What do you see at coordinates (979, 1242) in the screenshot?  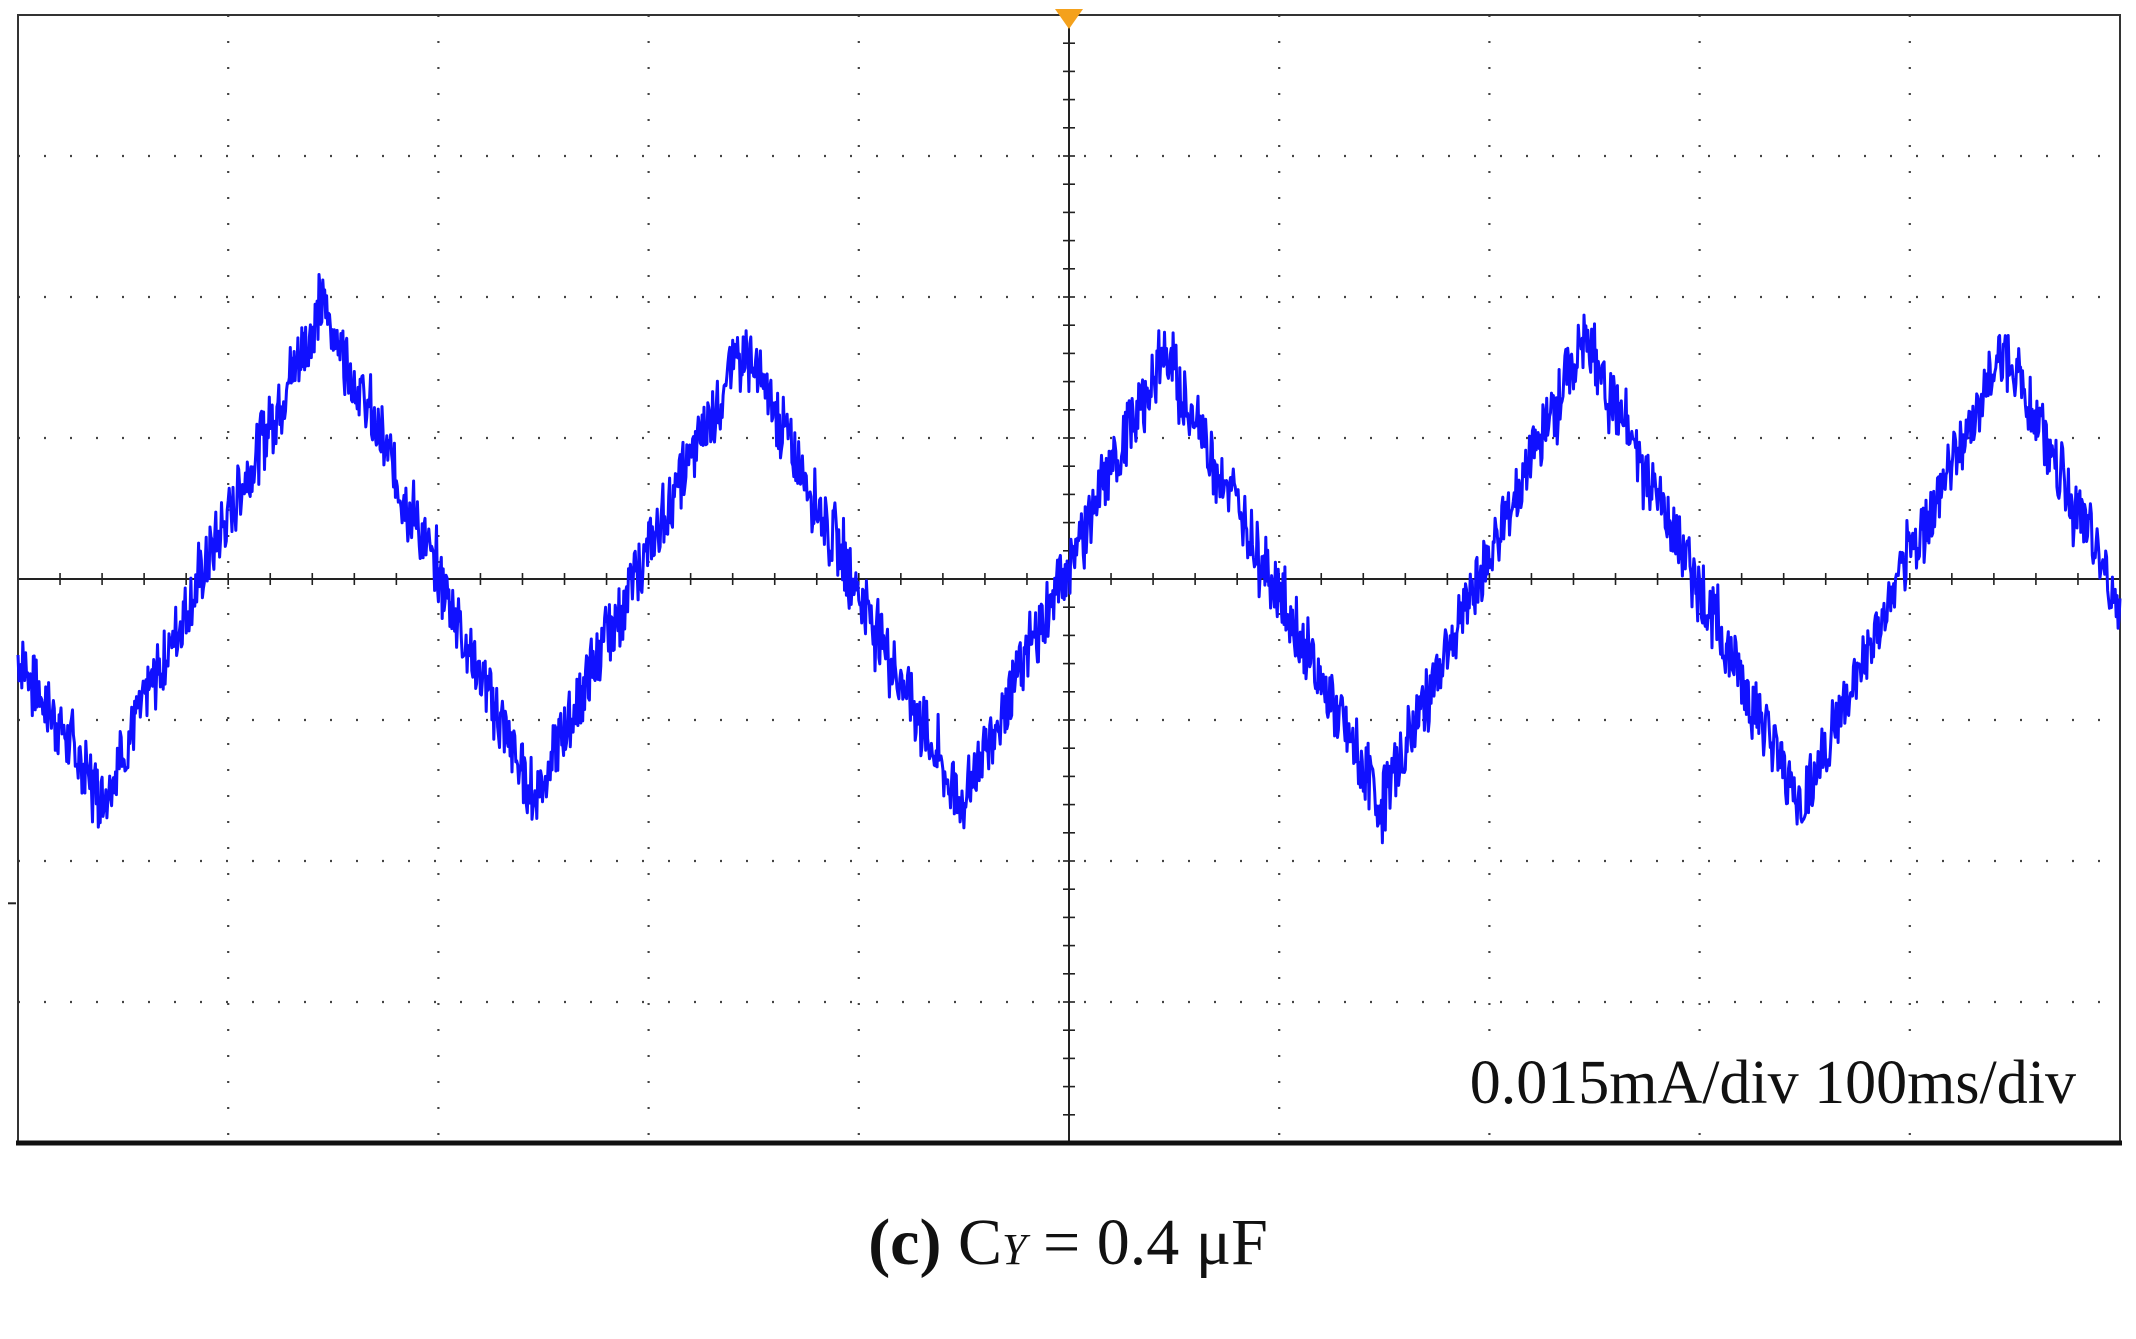 I see `caption-symbol: C` at bounding box center [979, 1242].